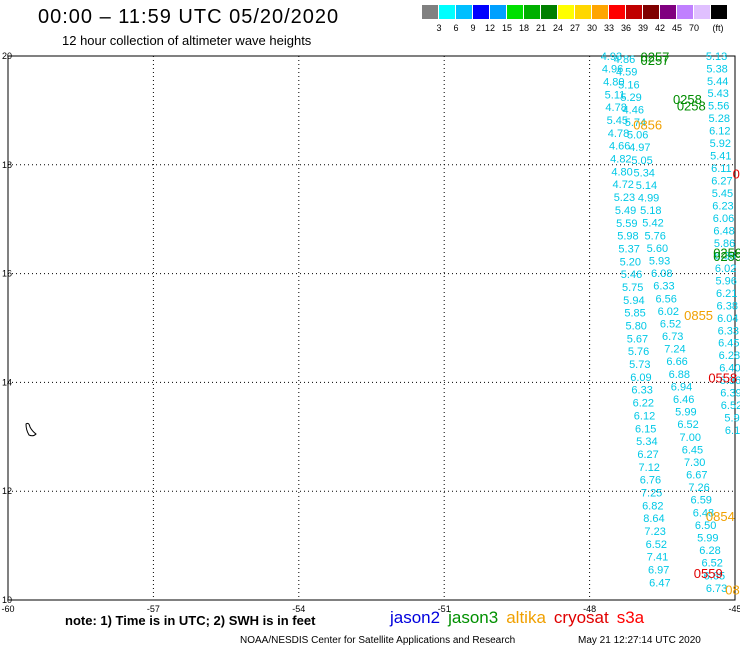 This screenshot has height=650, width=740. Describe the element at coordinates (676, 362) in the screenshot. I see `wave-height-value: 6.66` at that location.